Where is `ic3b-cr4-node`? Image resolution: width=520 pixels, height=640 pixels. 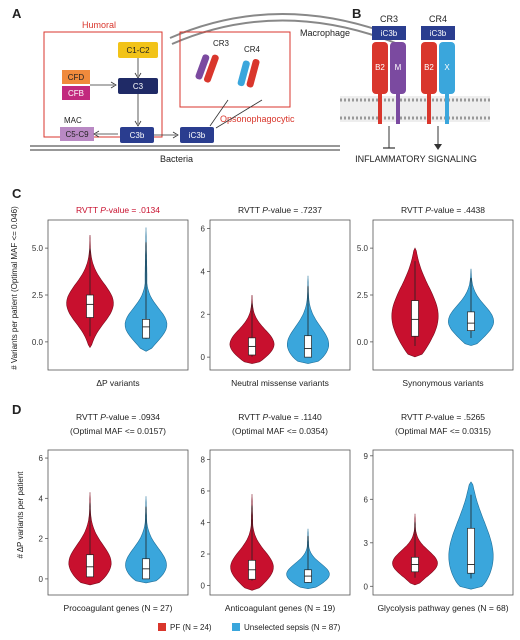
ic3b-cr4-node is located at coordinates (438, 33).